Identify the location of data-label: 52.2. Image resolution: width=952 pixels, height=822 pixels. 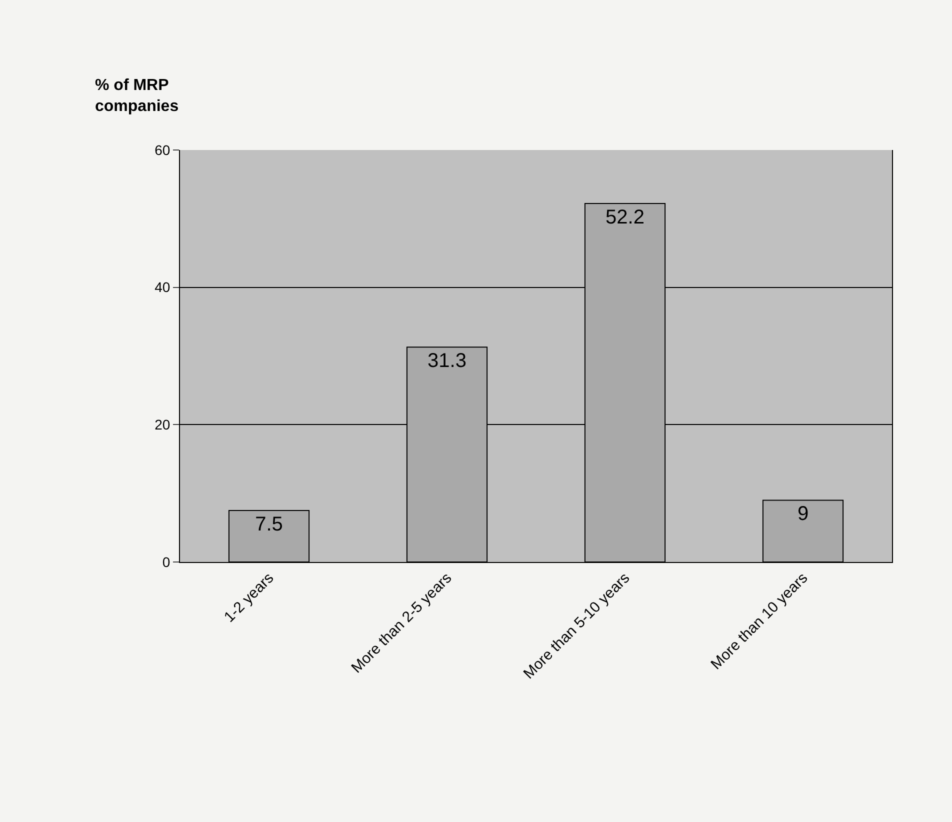
(625, 217).